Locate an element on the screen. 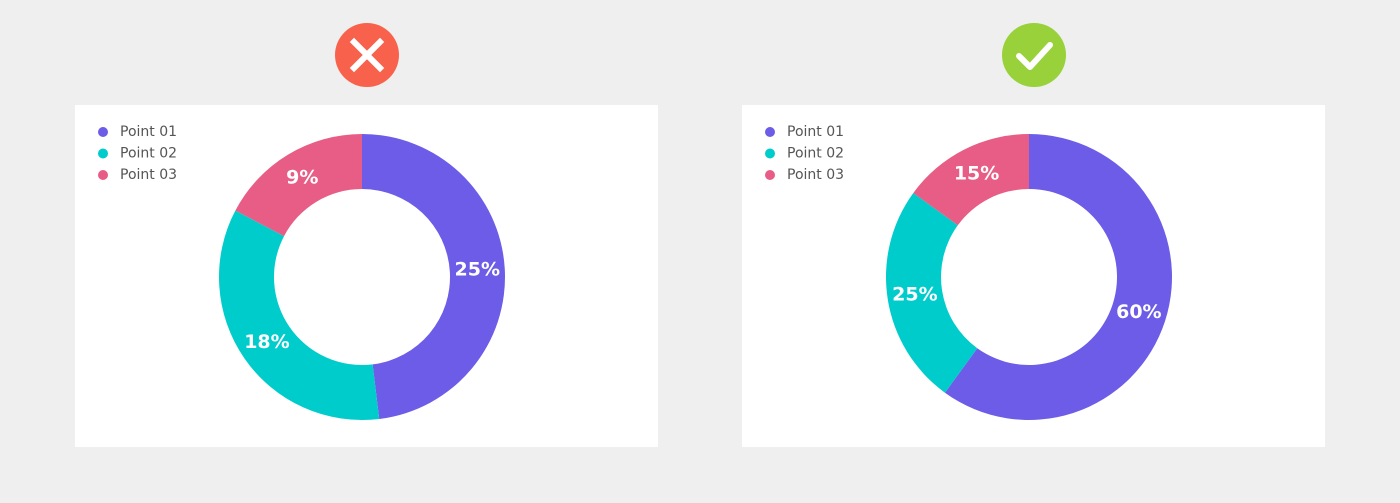 The image size is (1400, 503). wrong-icon is located at coordinates (367, 55).